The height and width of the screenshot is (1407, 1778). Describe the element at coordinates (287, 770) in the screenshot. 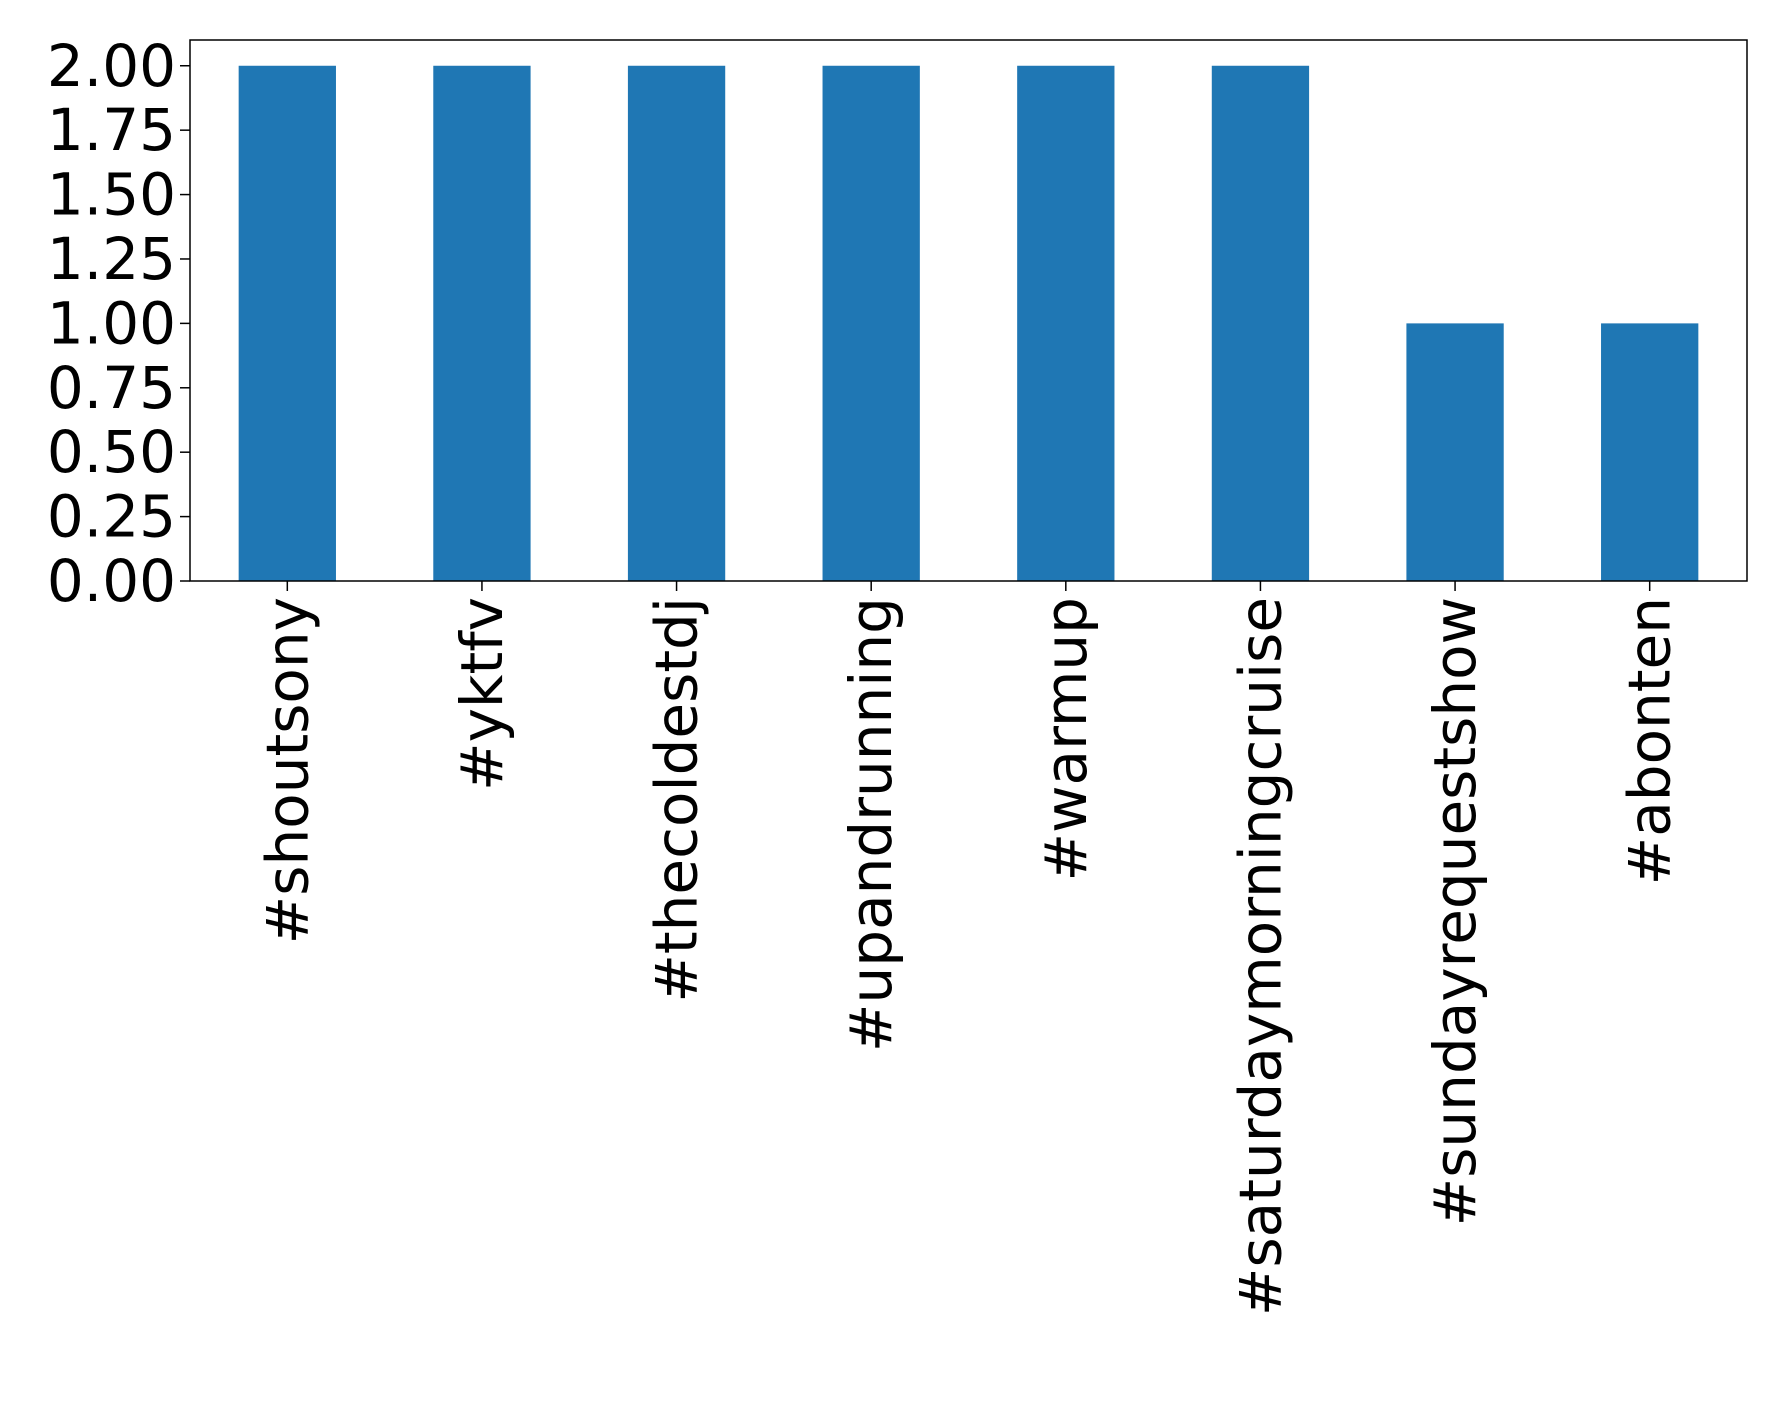

I see `x-tick-label: #shoutsony` at that location.